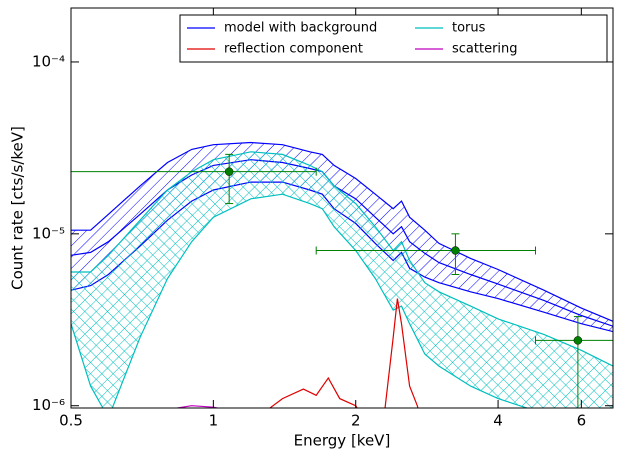 The image size is (624, 459). What do you see at coordinates (48, 233) in the screenshot?
I see `y-tick-label: 10⁻⁵` at bounding box center [48, 233].